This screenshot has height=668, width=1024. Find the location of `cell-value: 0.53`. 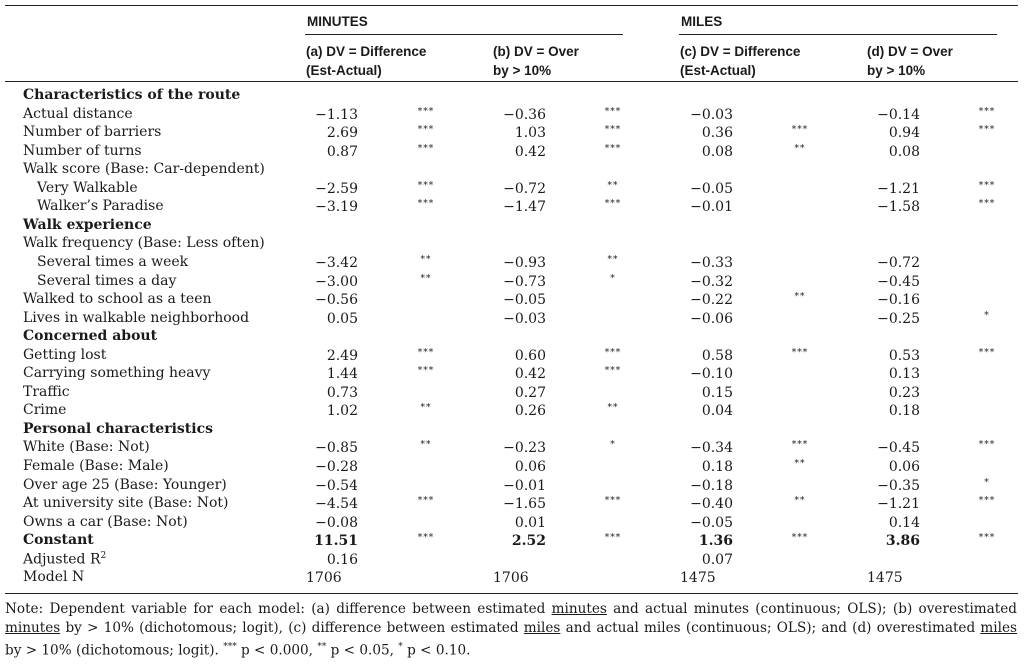

cell-value: 0.53 is located at coordinates (904, 355).